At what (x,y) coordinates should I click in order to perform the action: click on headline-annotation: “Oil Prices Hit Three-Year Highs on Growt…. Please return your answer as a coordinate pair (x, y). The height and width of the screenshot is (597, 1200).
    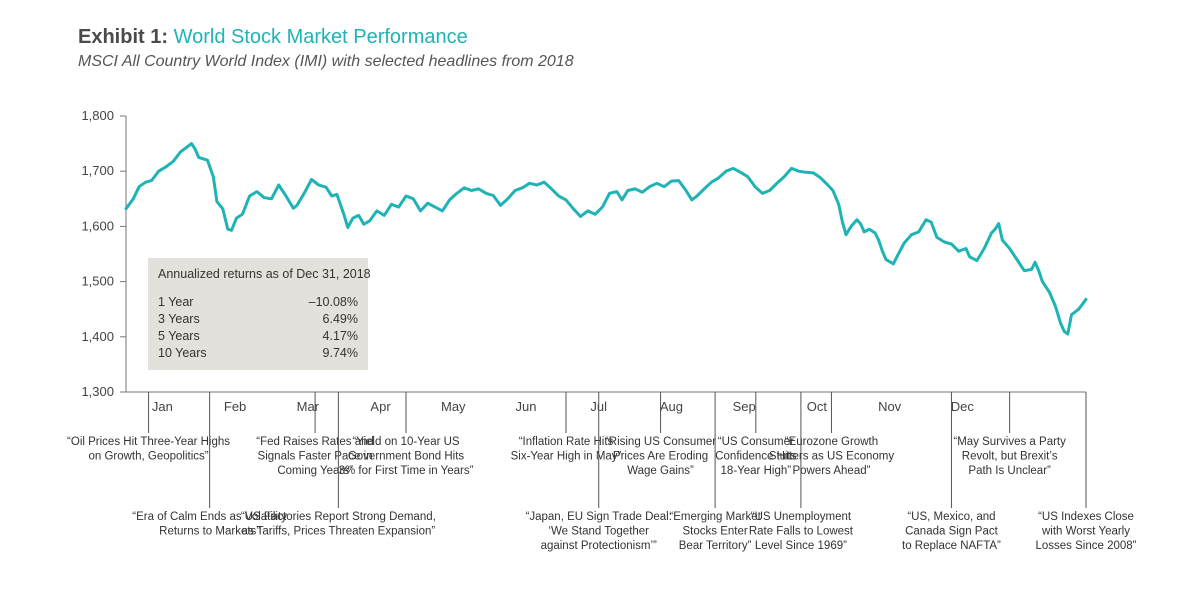
    Looking at the image, I should click on (148, 449).